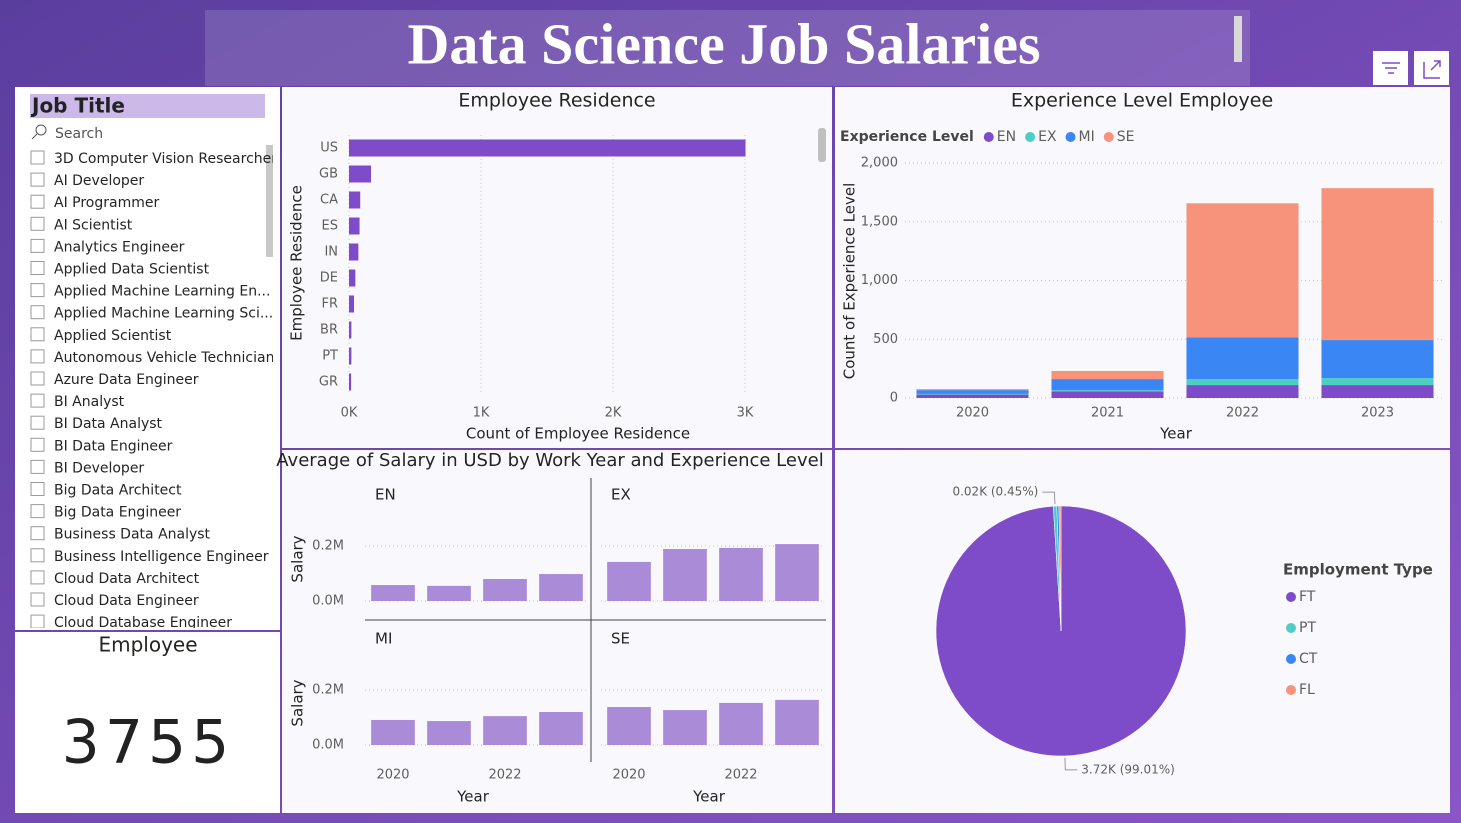  What do you see at coordinates (822, 145) in the screenshot?
I see `residence-scrollbar` at bounding box center [822, 145].